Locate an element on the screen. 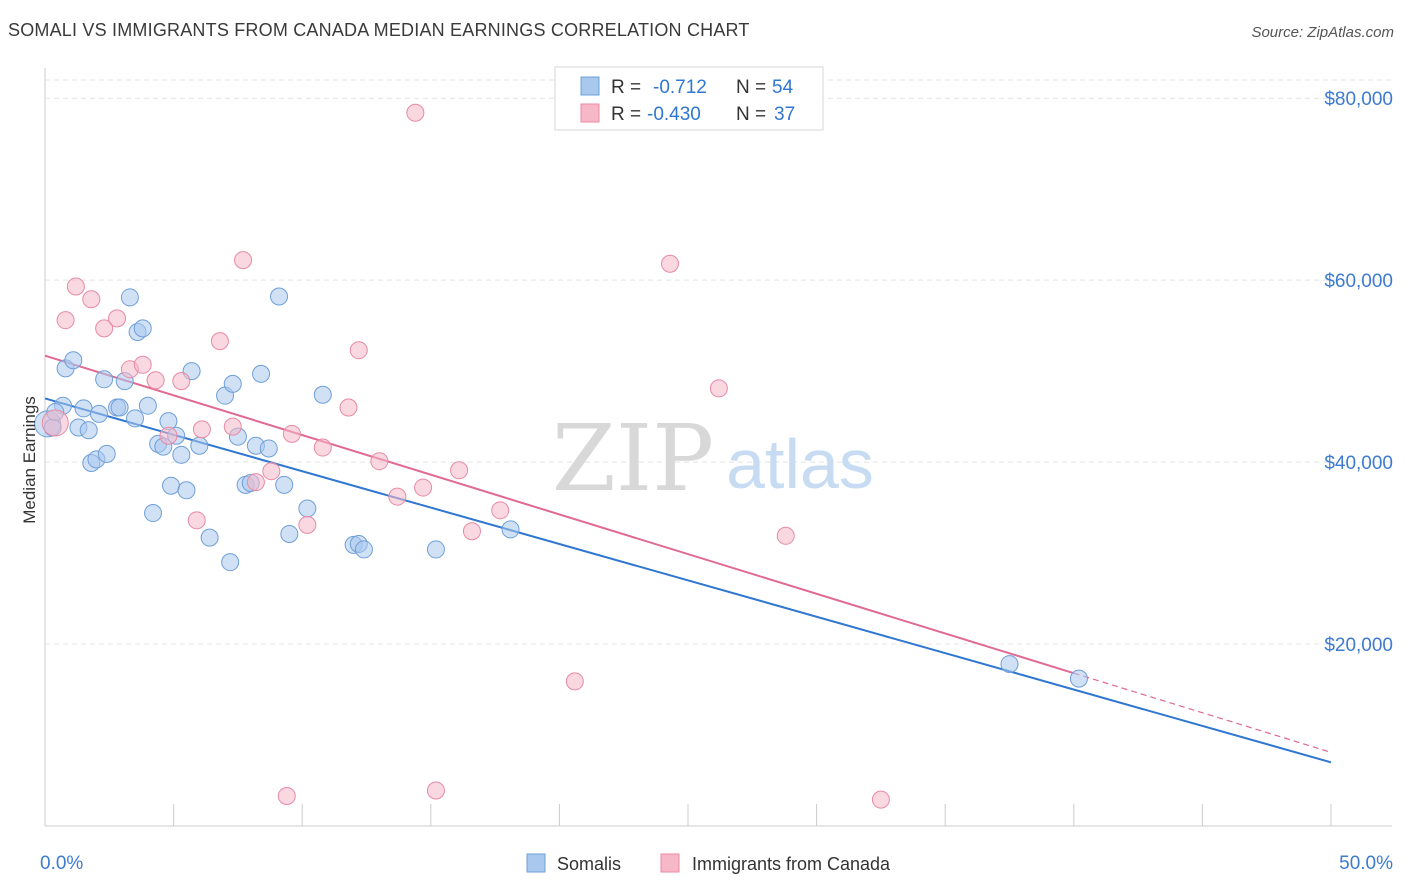 Image resolution: width=1406 pixels, height=892 pixels. x-tick-labels: 0.0% 50.0% is located at coordinates (716, 863).